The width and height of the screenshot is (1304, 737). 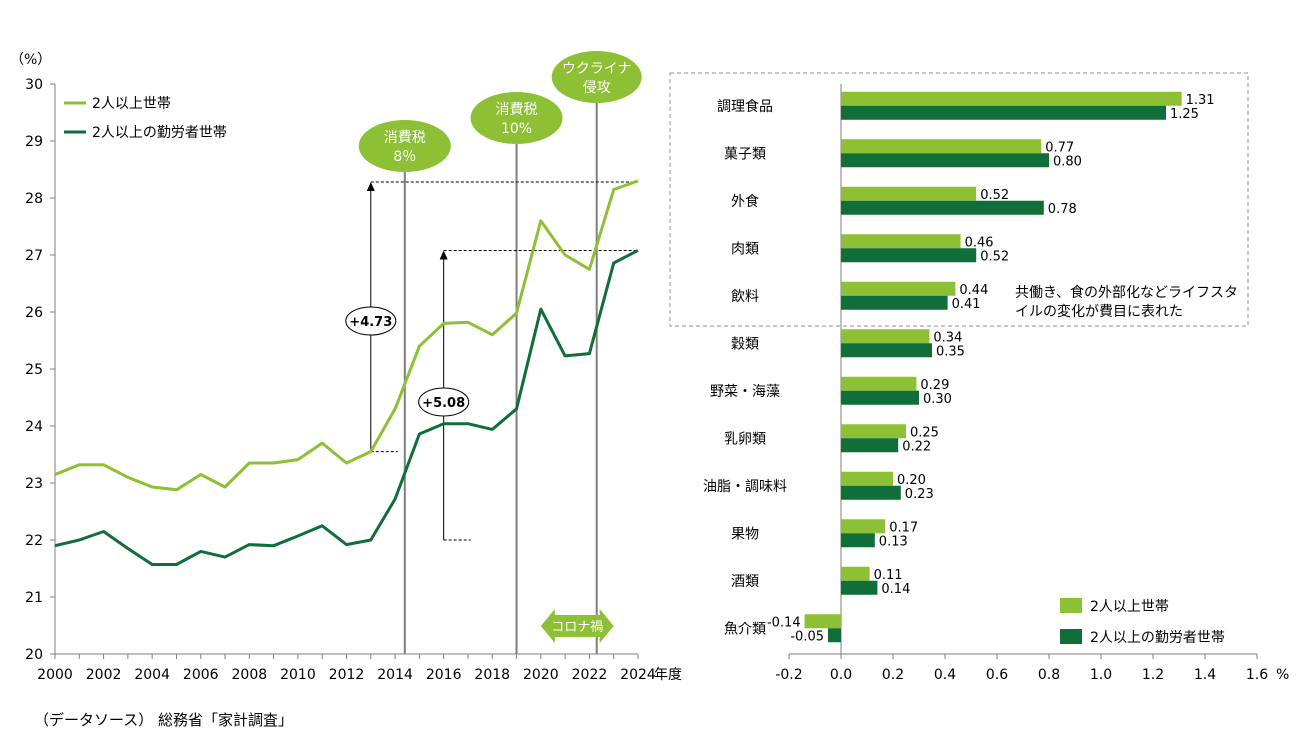 What do you see at coordinates (916, 446) in the screenshot?
I see `bar-value-label: 0.22` at bounding box center [916, 446].